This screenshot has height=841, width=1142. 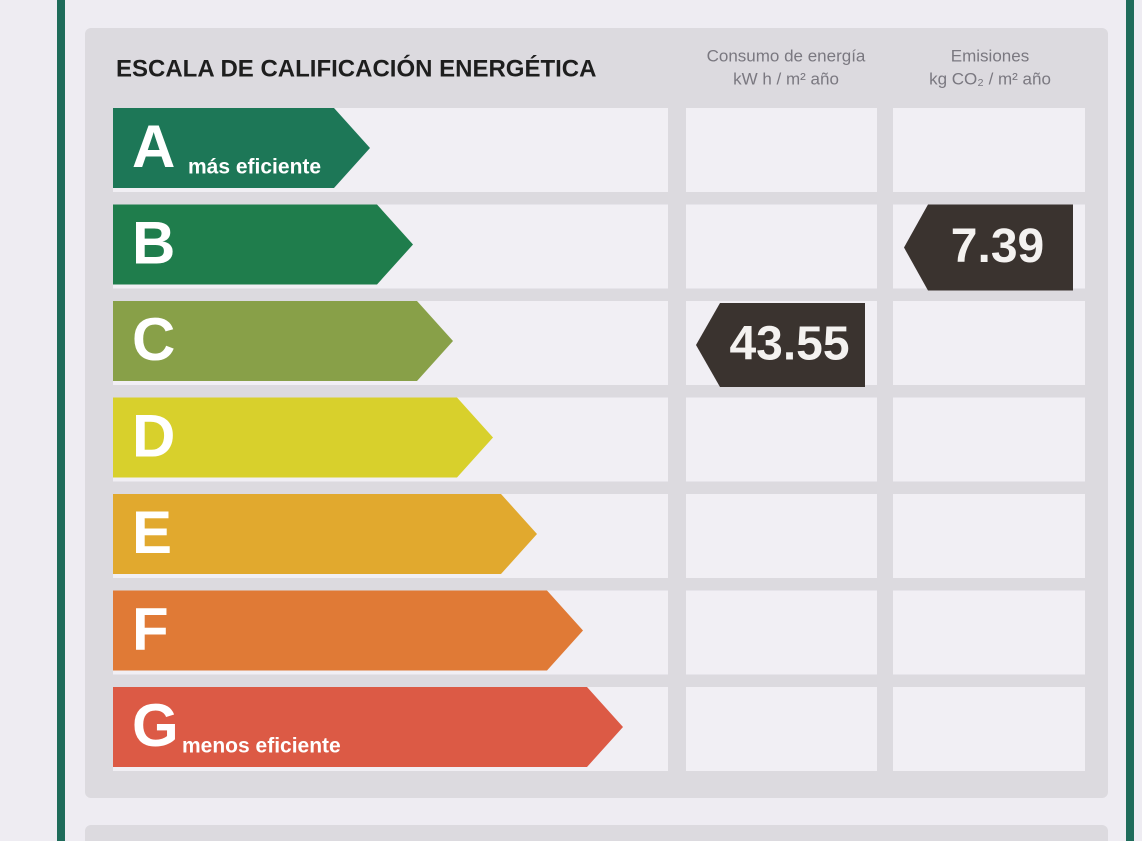 What do you see at coordinates (990, 78) in the screenshot?
I see `column-unit: kg CO₂ / m² año` at bounding box center [990, 78].